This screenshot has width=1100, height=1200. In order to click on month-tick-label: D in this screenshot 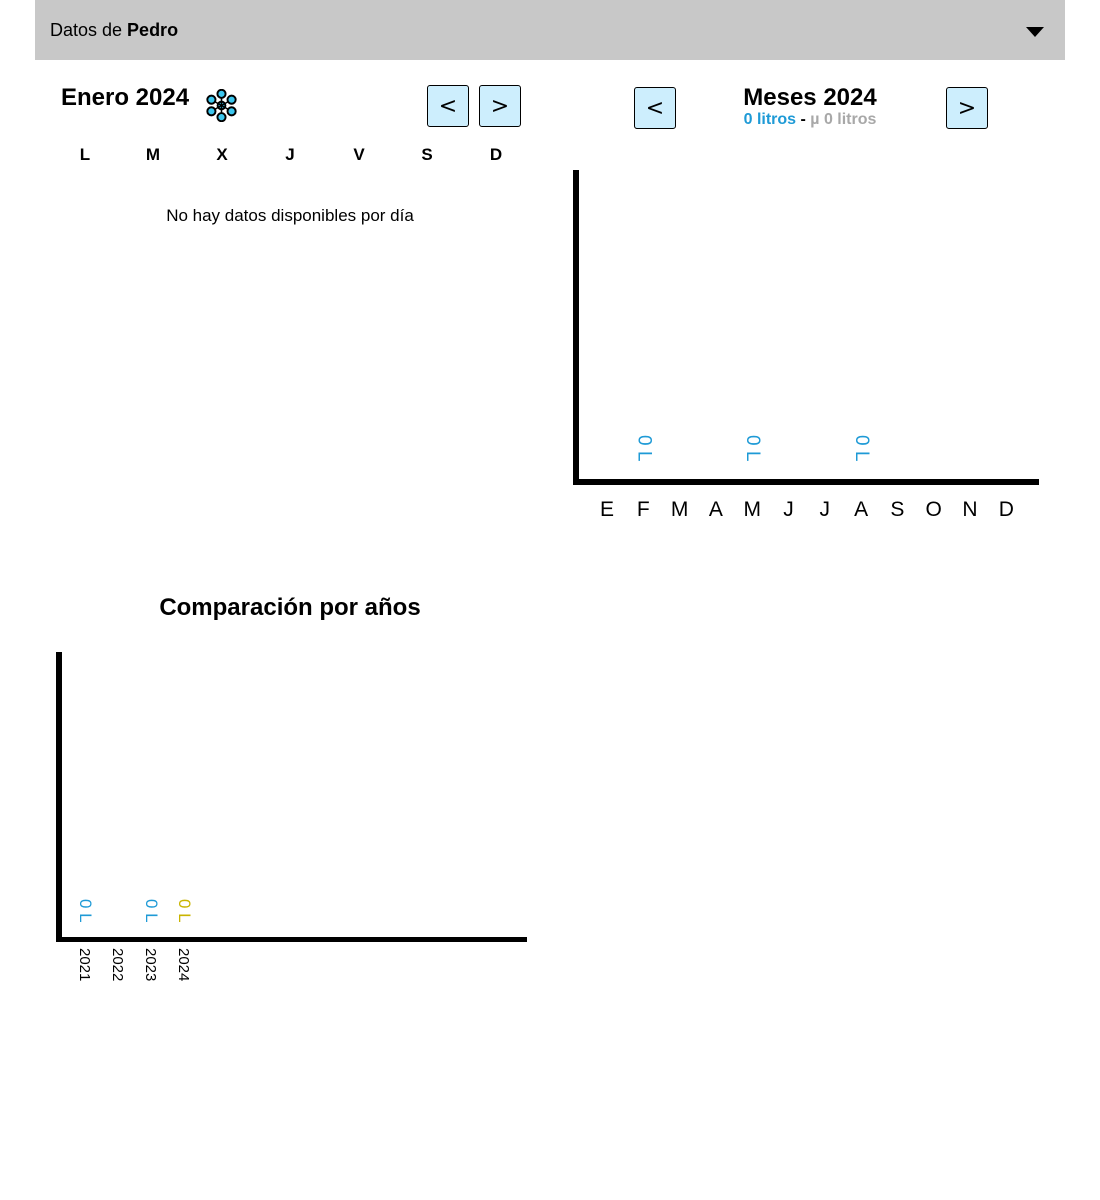, I will do `click(1006, 509)`.